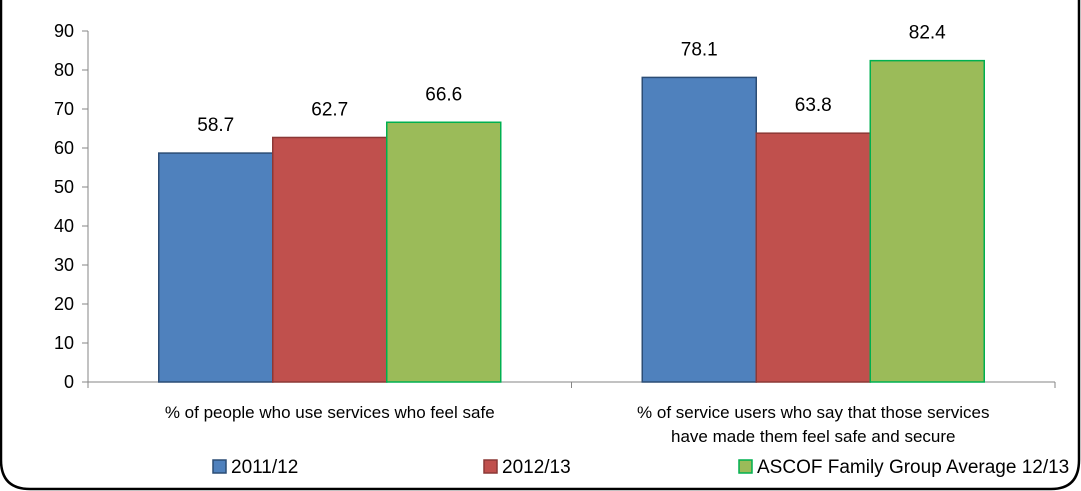 This screenshot has width=1081, height=491. What do you see at coordinates (813, 436) in the screenshot?
I see `x-category-label-line: have made them feel safe and secure` at bounding box center [813, 436].